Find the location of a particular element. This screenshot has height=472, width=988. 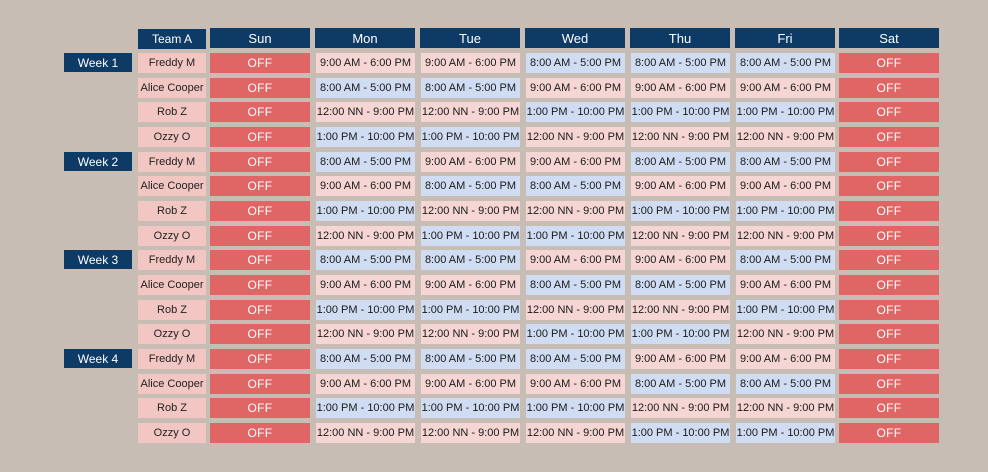

week-label: Week 4 is located at coordinates (98, 358).